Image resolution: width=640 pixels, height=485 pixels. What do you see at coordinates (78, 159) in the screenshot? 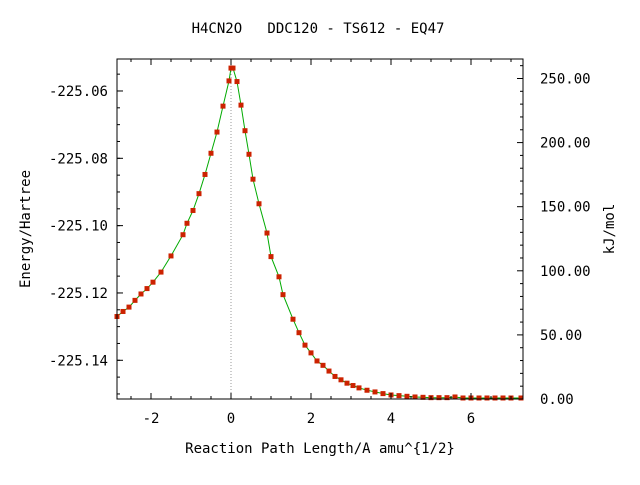
I see `y-tick-label: -225.08` at bounding box center [78, 159].